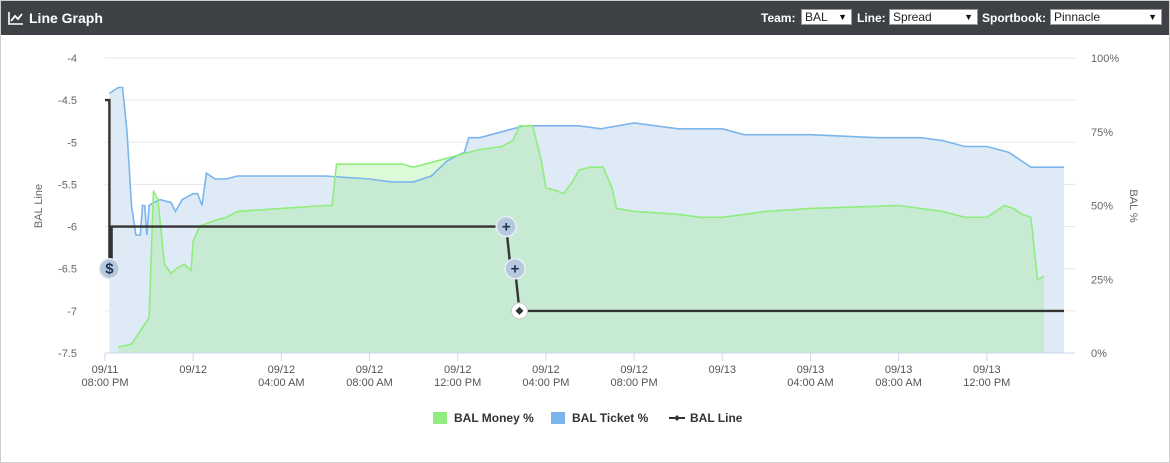  Describe the element at coordinates (1102, 280) in the screenshot. I see `y-right-tick-label: 25%` at that location.